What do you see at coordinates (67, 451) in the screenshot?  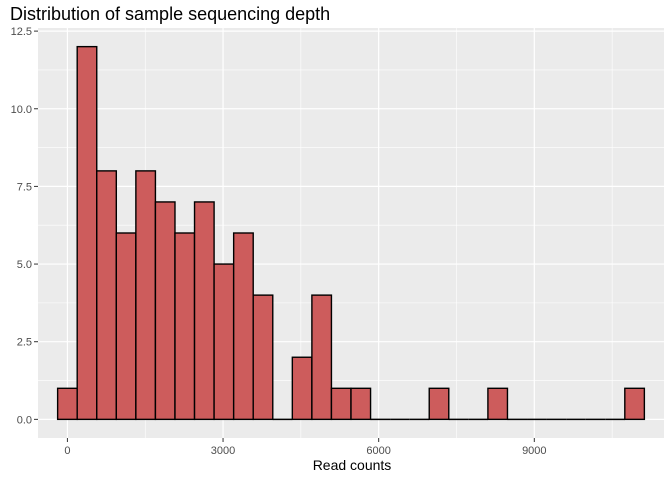 I see `x-tick-label: 0` at bounding box center [67, 451].